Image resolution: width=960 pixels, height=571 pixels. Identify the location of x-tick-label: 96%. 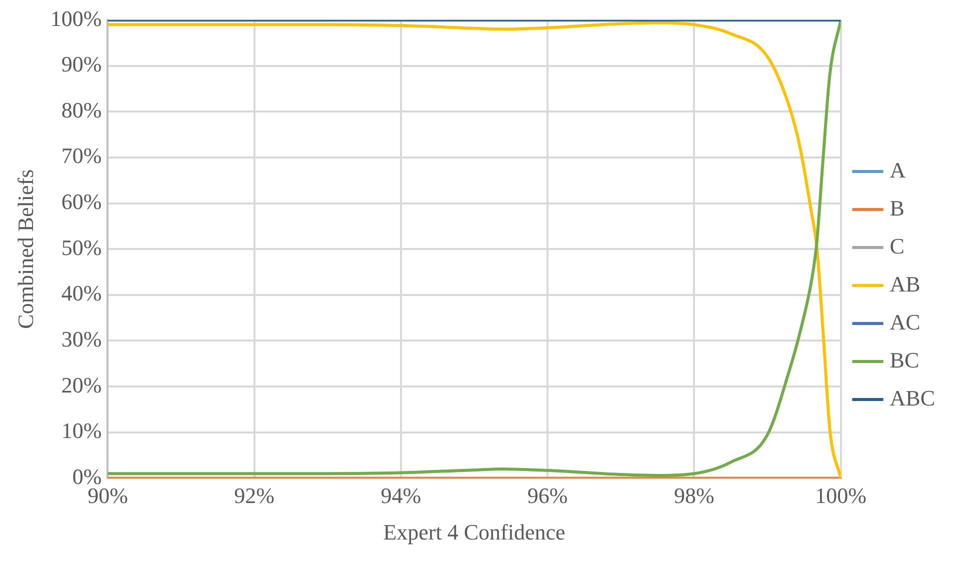
(547, 495).